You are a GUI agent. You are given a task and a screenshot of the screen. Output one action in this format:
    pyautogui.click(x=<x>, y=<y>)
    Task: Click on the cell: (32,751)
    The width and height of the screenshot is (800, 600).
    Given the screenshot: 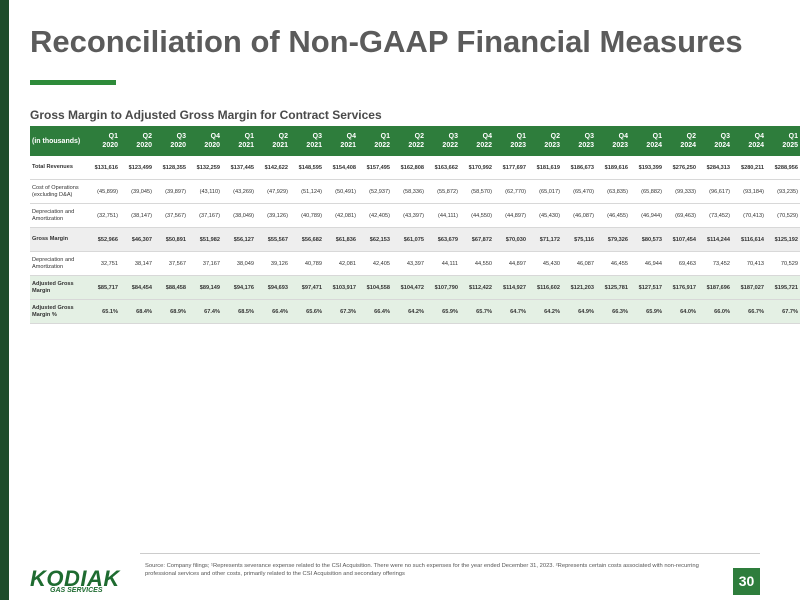 What is the action you would take?
    pyautogui.click(x=103, y=215)
    